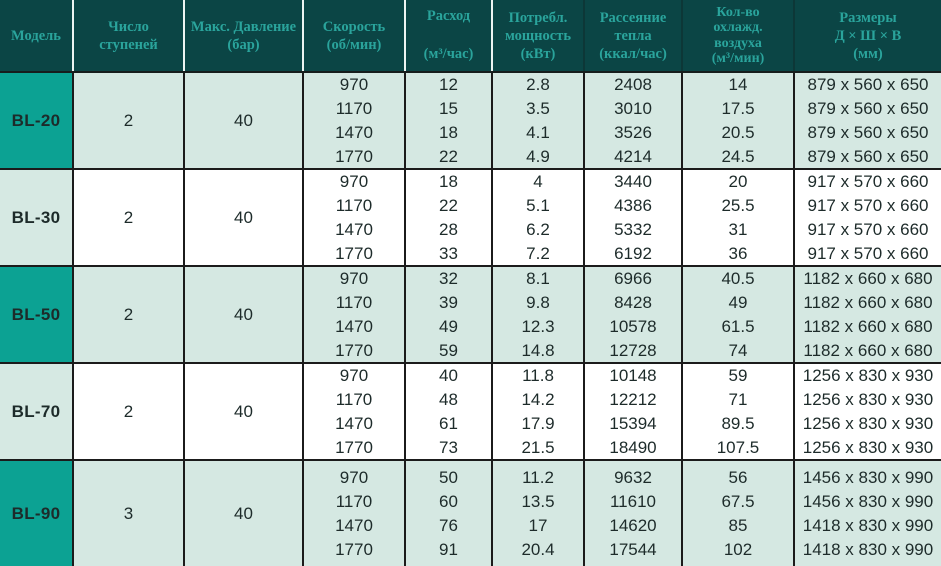 This screenshot has width=941, height=566. I want to click on header-power: Потребл. мощность (кВт), so click(539, 35).